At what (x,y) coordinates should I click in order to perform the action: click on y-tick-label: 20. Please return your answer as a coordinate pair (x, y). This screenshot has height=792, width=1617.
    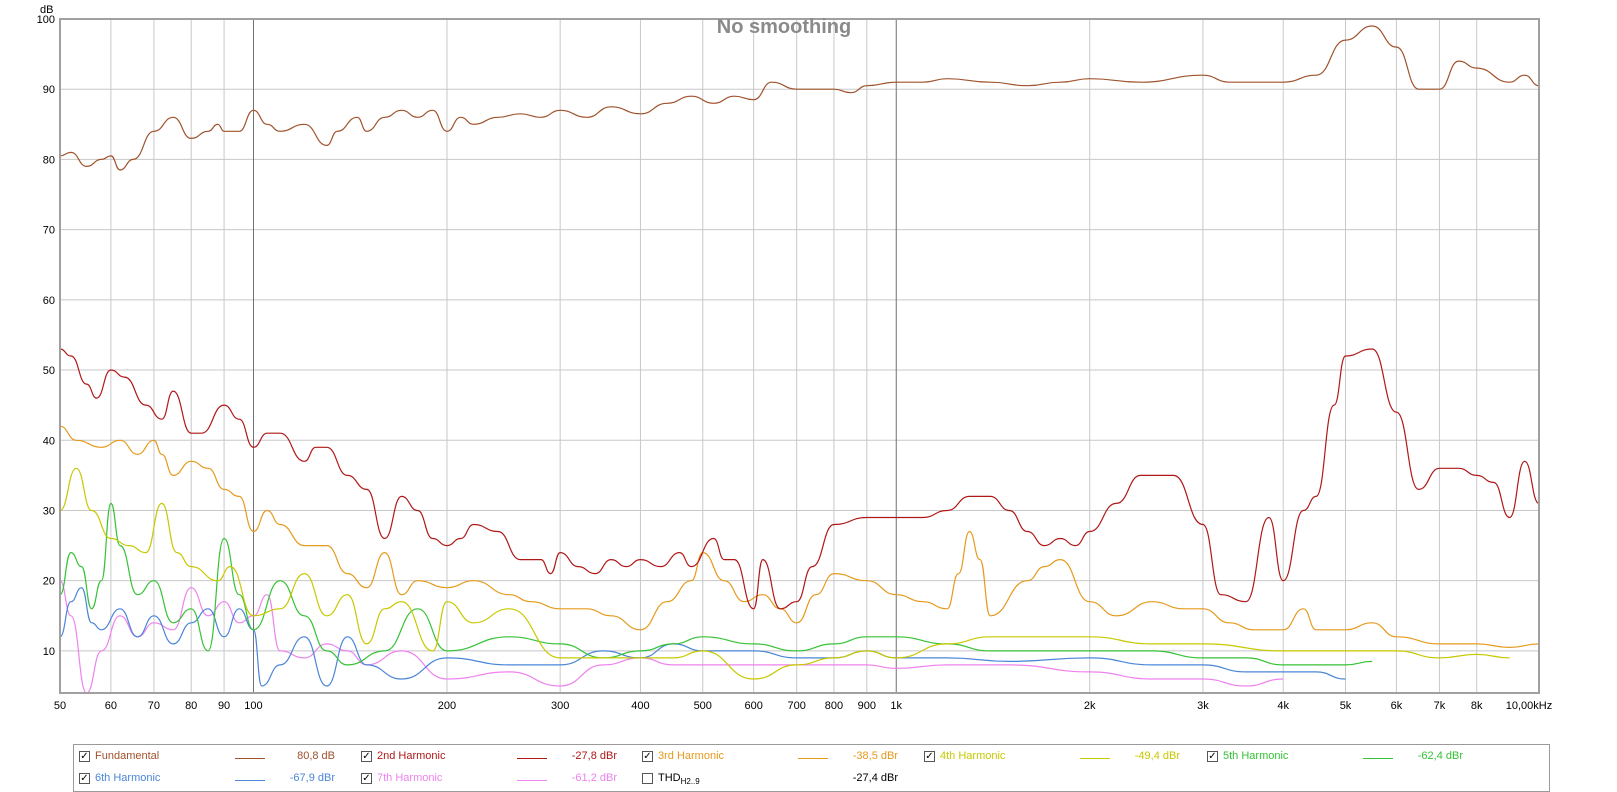
    Looking at the image, I should click on (49, 582).